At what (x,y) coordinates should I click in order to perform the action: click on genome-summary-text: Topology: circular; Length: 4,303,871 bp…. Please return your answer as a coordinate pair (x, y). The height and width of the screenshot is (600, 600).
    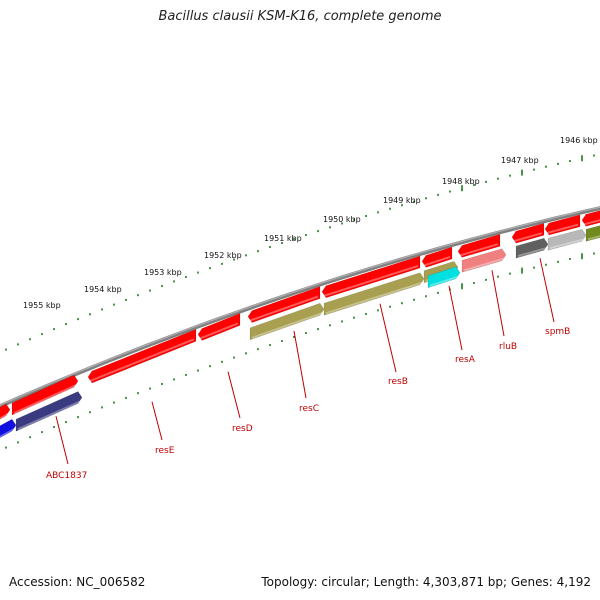
    Looking at the image, I should click on (426, 582).